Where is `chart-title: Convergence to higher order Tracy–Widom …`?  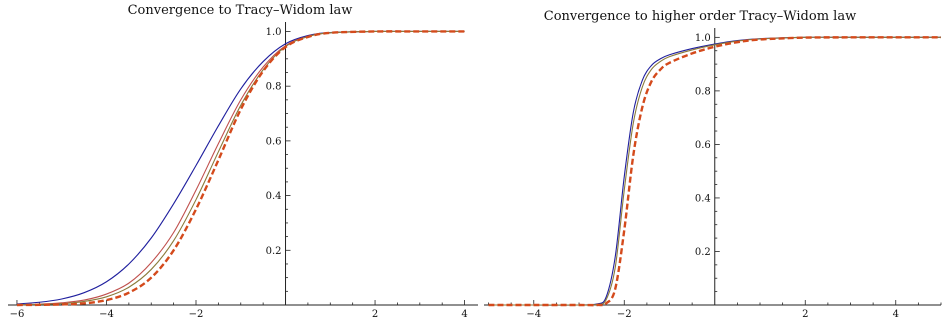
chart-title: Convergence to higher order Tracy–Widom … is located at coordinates (700, 16).